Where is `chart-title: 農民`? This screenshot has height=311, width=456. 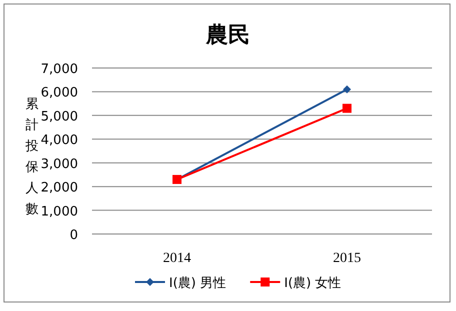
chart-title: 農民 is located at coordinates (227, 35).